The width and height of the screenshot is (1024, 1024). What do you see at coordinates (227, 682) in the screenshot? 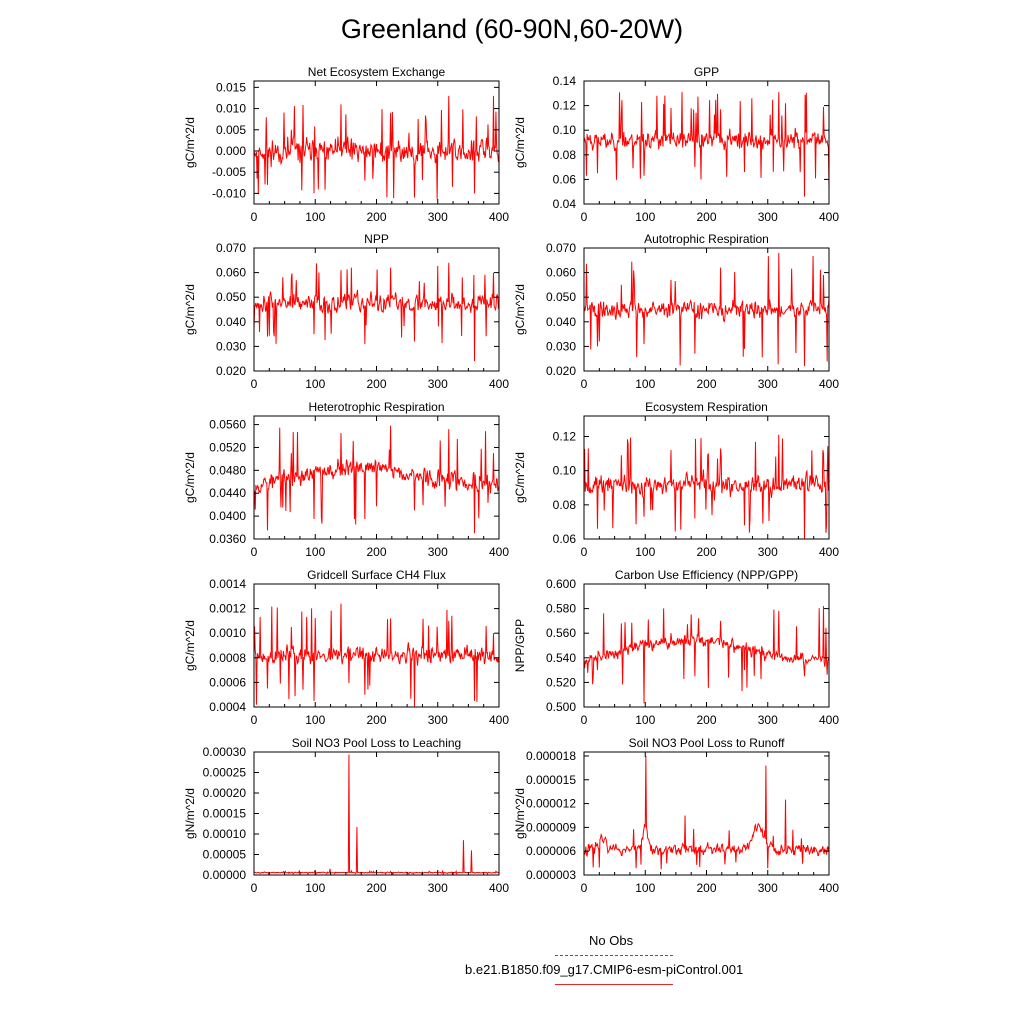
I see `y-tick-label: 0.0006` at bounding box center [227, 682].